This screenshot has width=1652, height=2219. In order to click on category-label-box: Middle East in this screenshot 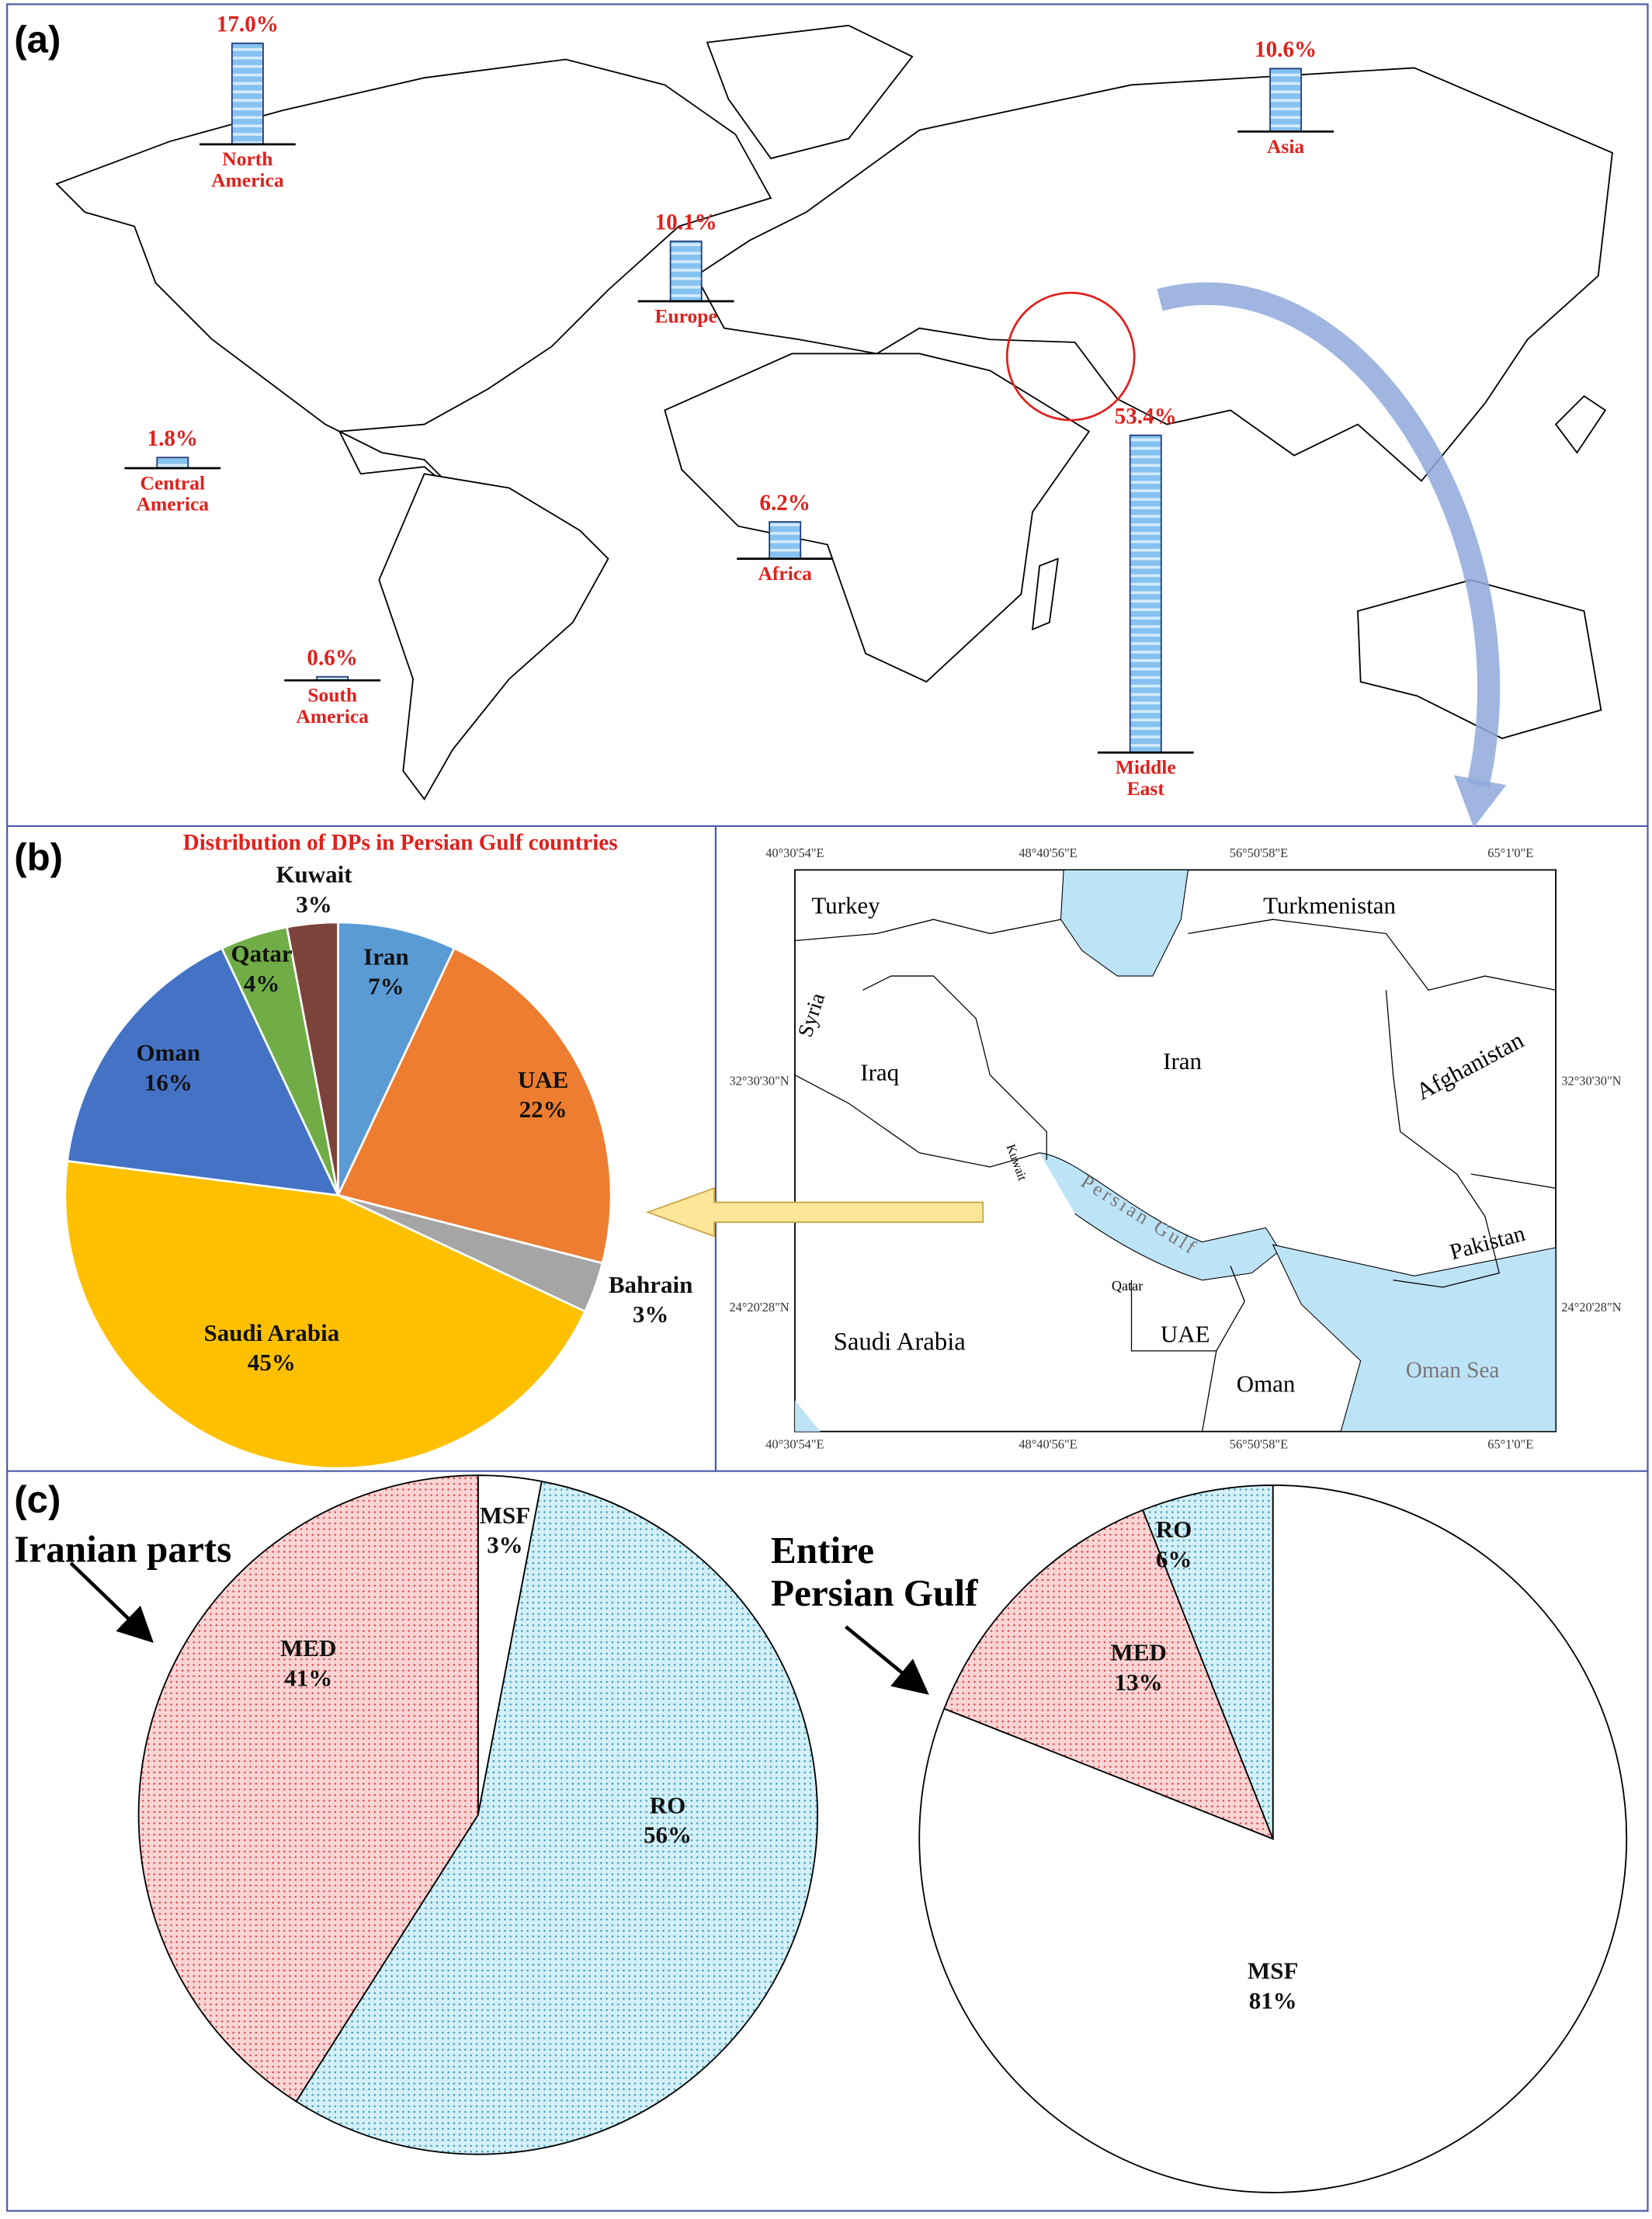, I will do `click(1145, 779)`.